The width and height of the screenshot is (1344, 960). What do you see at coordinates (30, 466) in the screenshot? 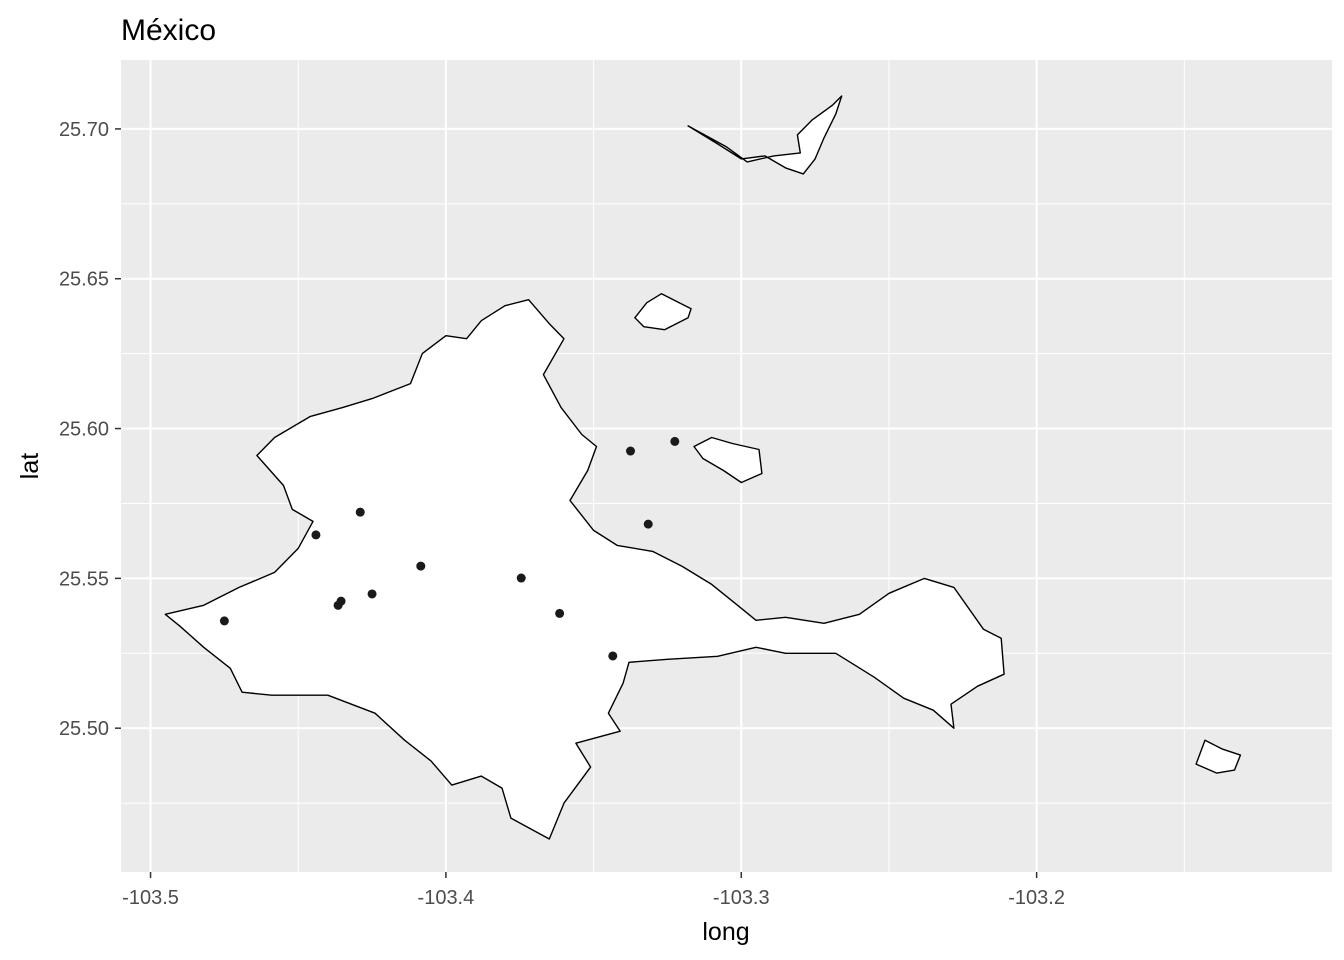
I see `y-axis-title: lat` at bounding box center [30, 466].